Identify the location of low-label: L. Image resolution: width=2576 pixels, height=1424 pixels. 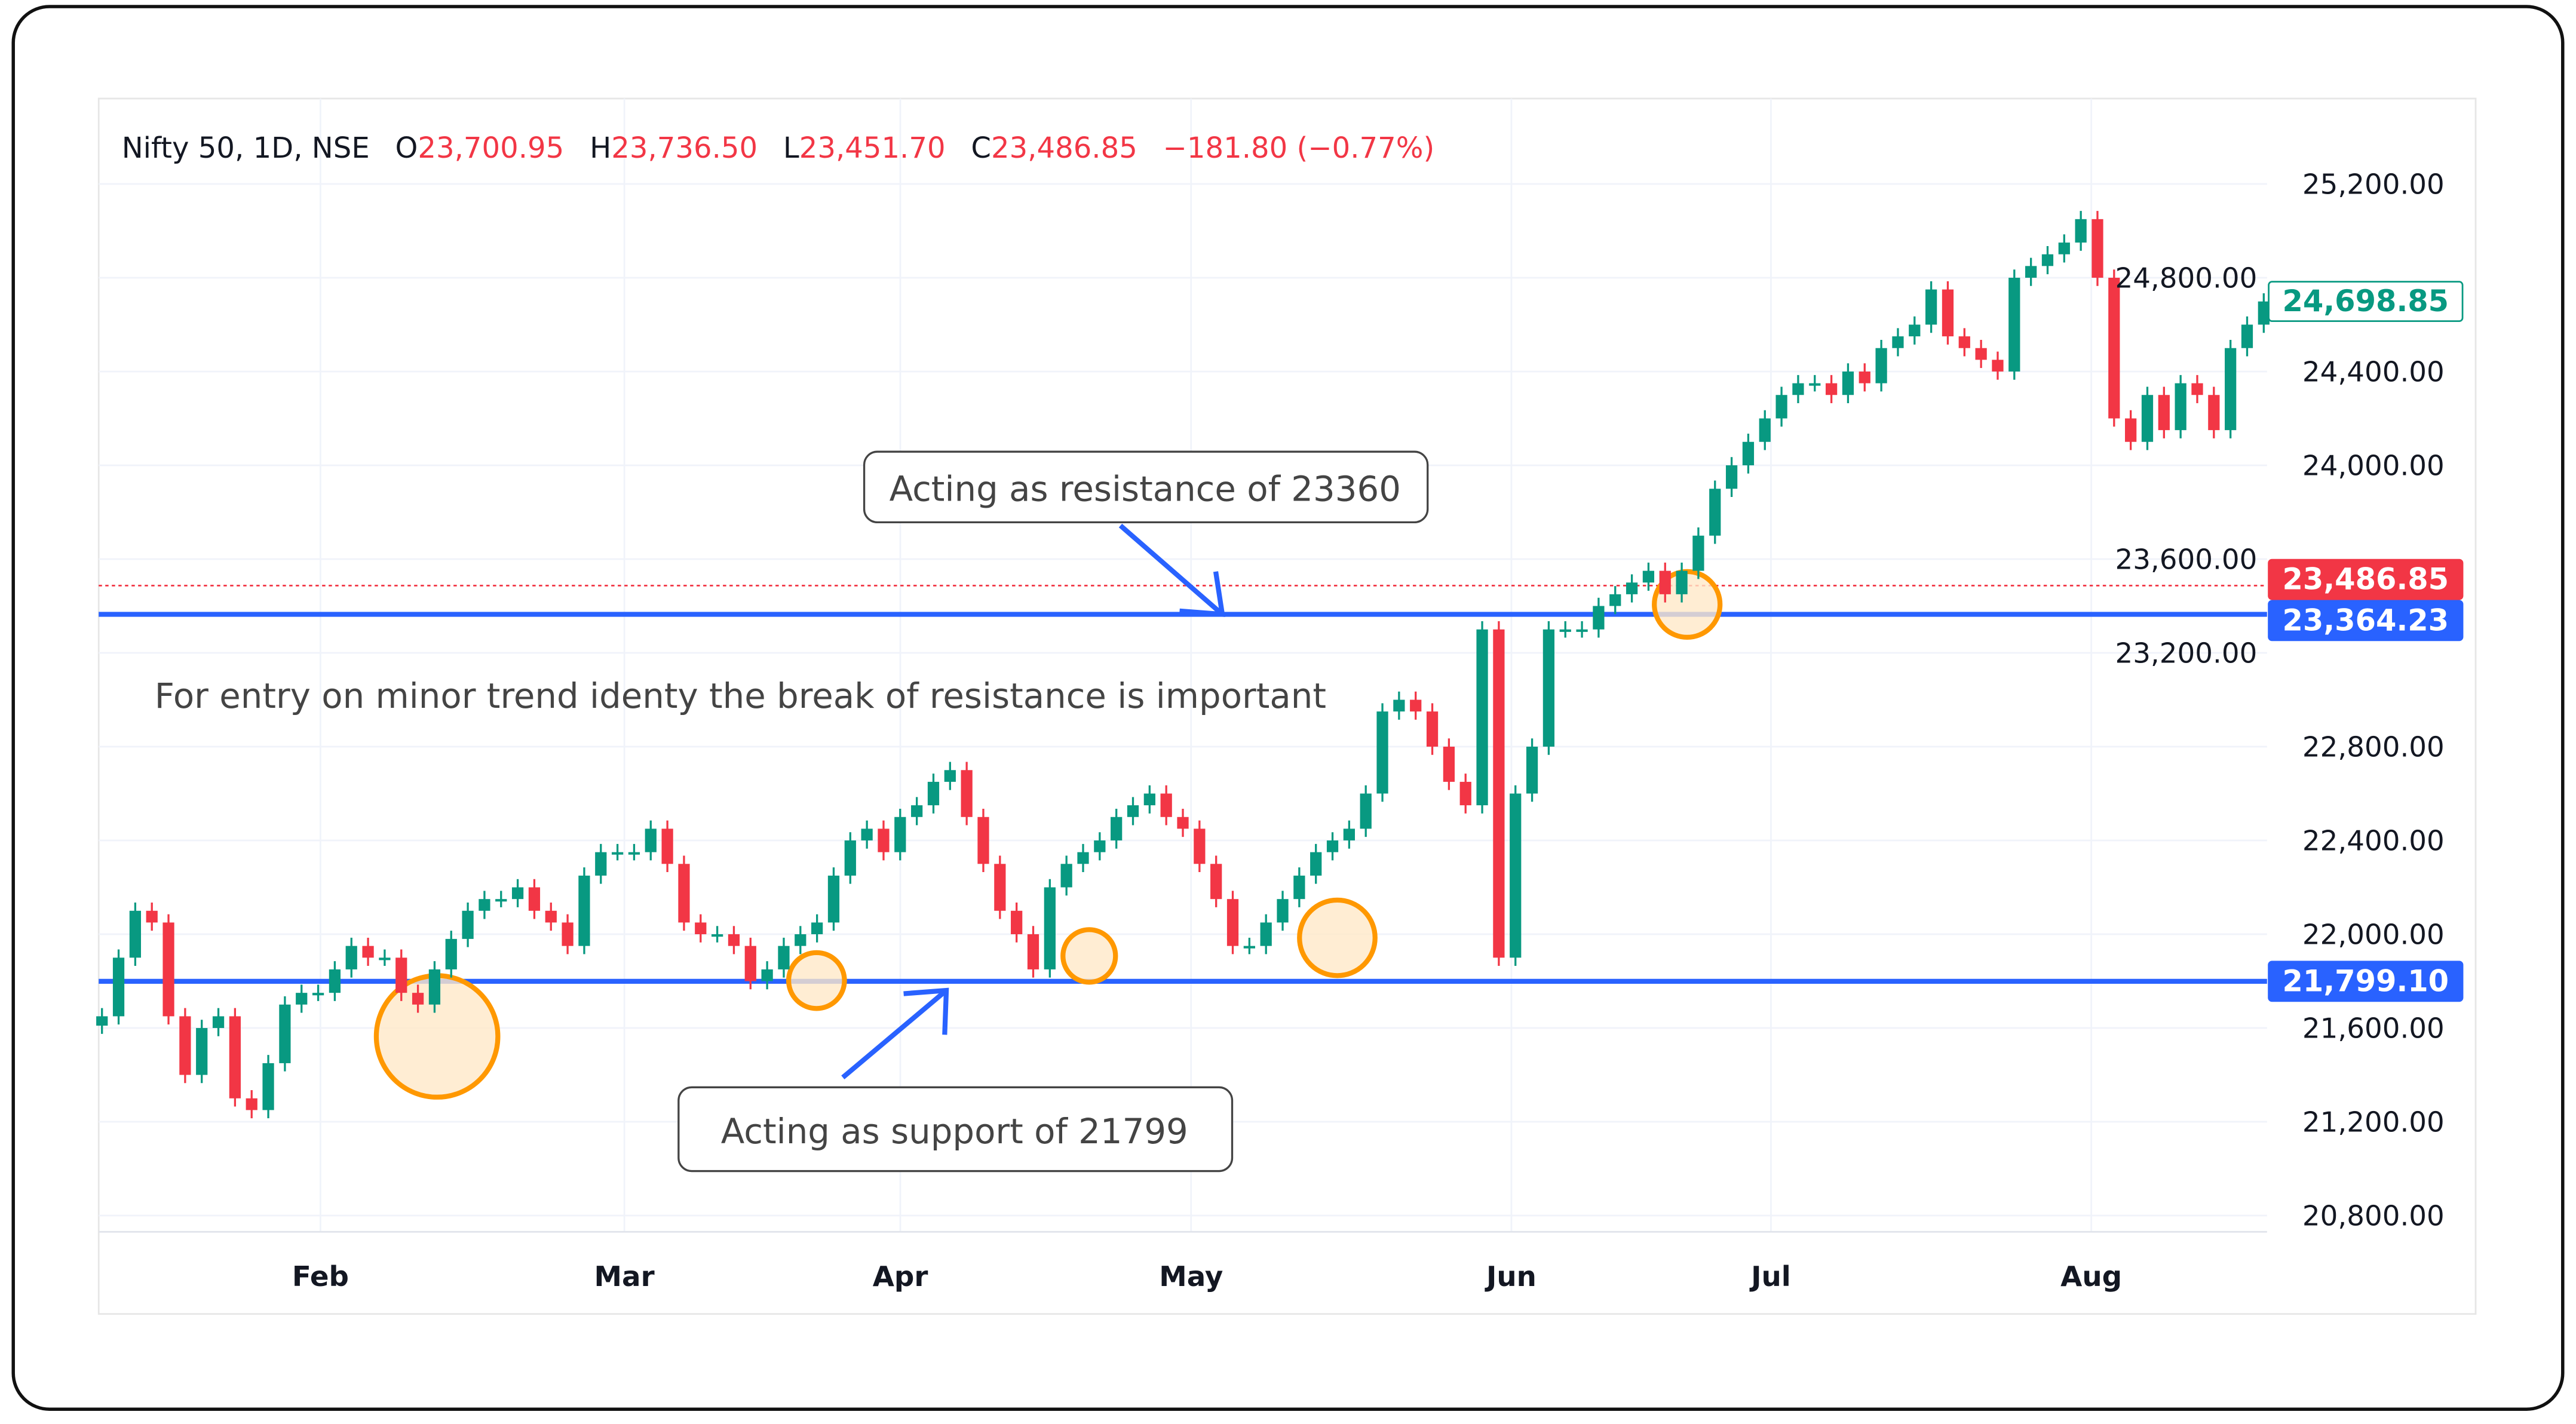
(791, 148).